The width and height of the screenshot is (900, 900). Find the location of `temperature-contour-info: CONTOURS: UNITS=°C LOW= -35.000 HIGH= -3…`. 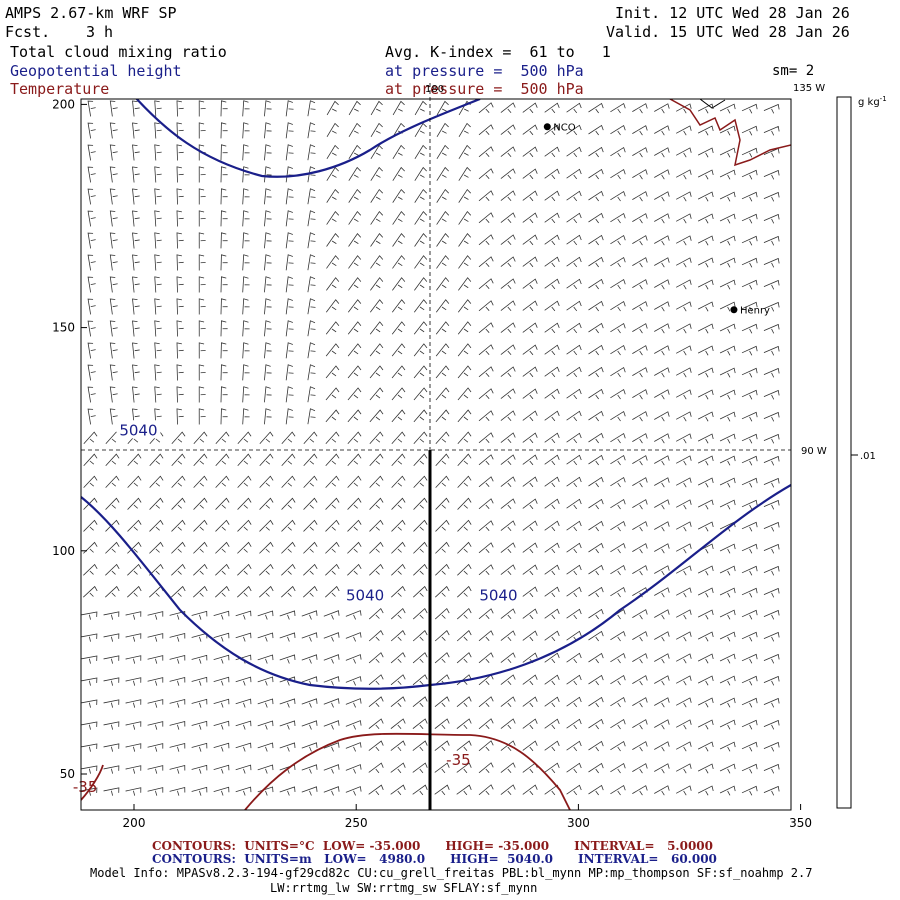

temperature-contour-info: CONTOURS: UNITS=°C LOW= -35.000 HIGH= -3… is located at coordinates (433, 846).